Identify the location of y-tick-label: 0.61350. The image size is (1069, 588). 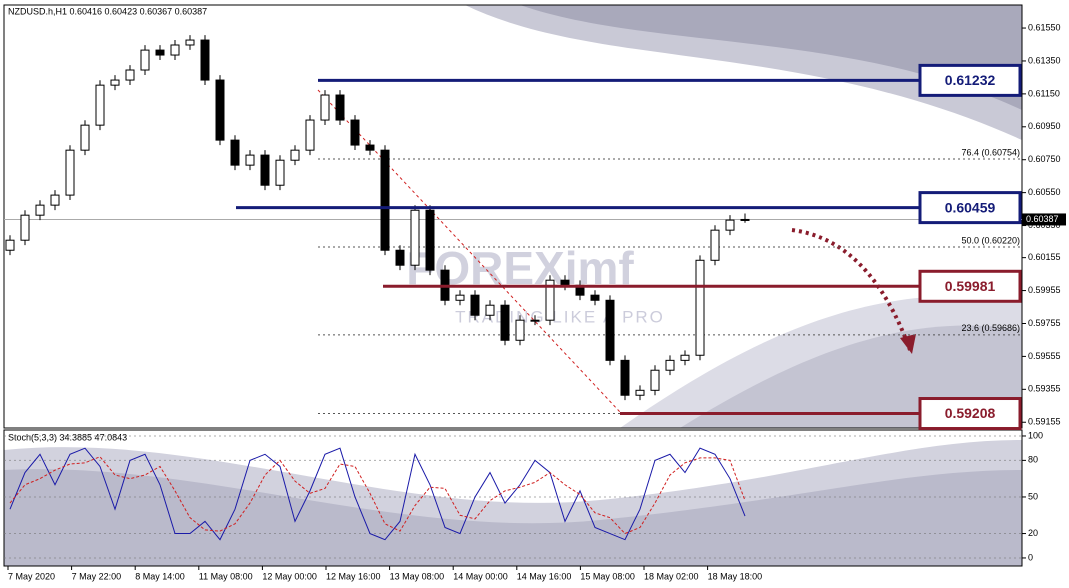
(1044, 60).